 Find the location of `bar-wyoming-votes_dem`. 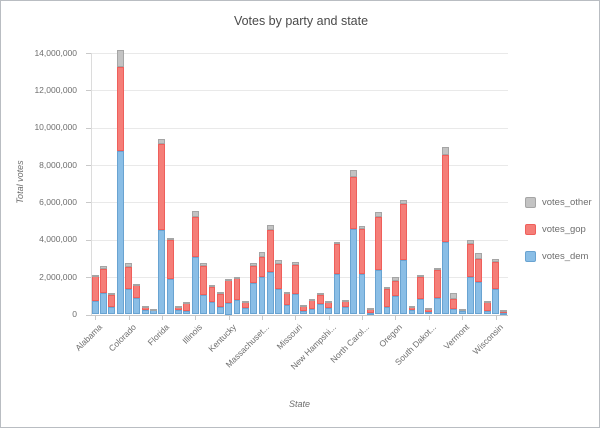

bar-wyoming-votes_dem is located at coordinates (504, 314).